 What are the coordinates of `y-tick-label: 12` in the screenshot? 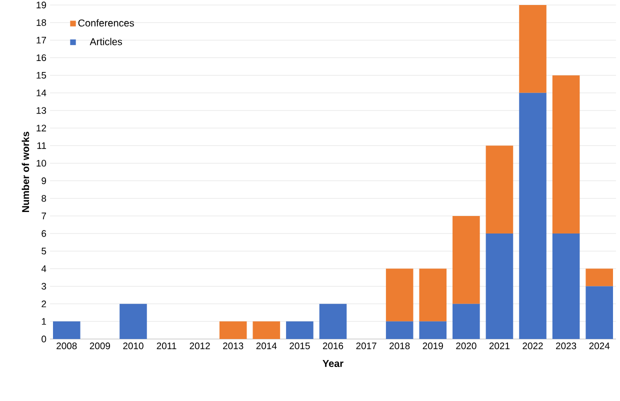 It's located at (41, 128).